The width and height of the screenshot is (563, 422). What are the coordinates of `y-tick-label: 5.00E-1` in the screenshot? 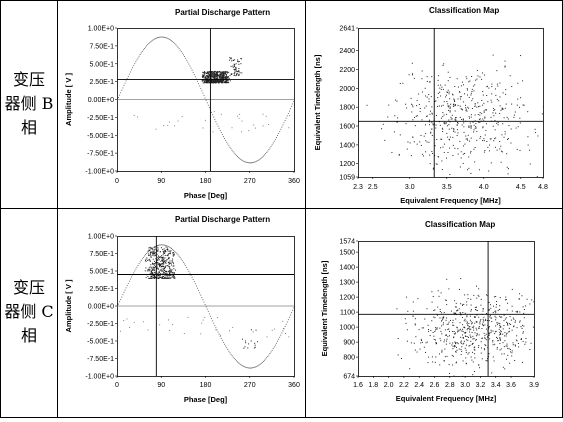 It's located at (101, 64).